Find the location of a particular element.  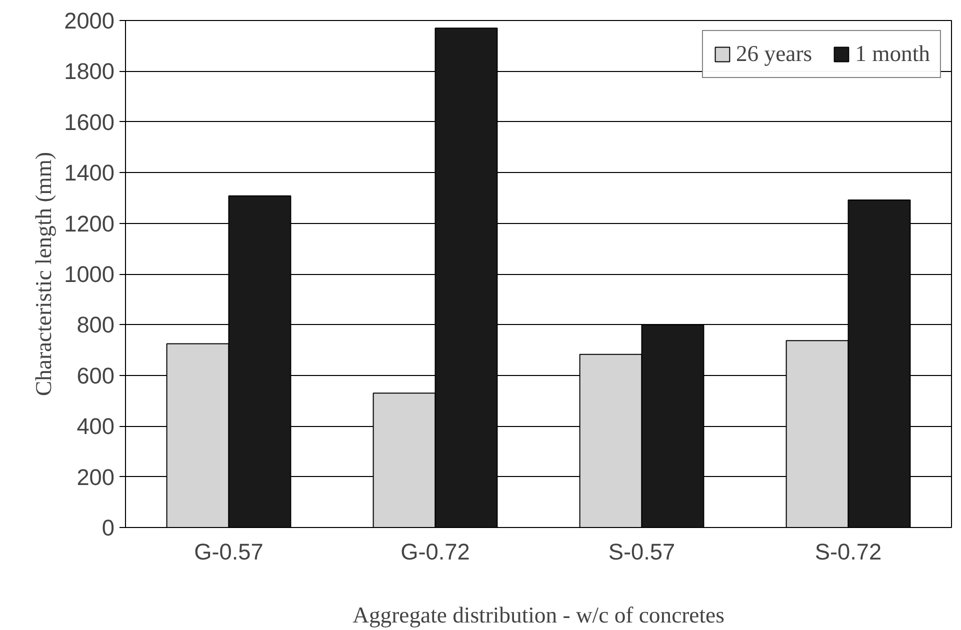

y-tick-label: 1200 is located at coordinates (89, 223).